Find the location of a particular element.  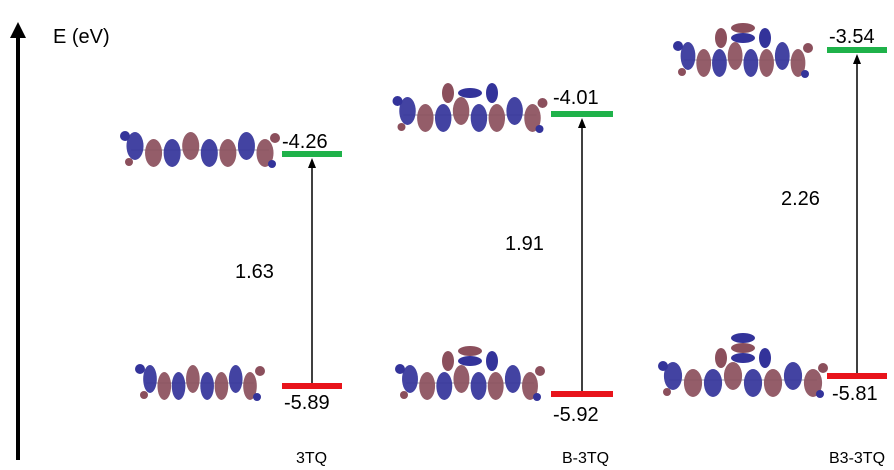

lumo-energy-label: -4.26 is located at coordinates (305, 142).